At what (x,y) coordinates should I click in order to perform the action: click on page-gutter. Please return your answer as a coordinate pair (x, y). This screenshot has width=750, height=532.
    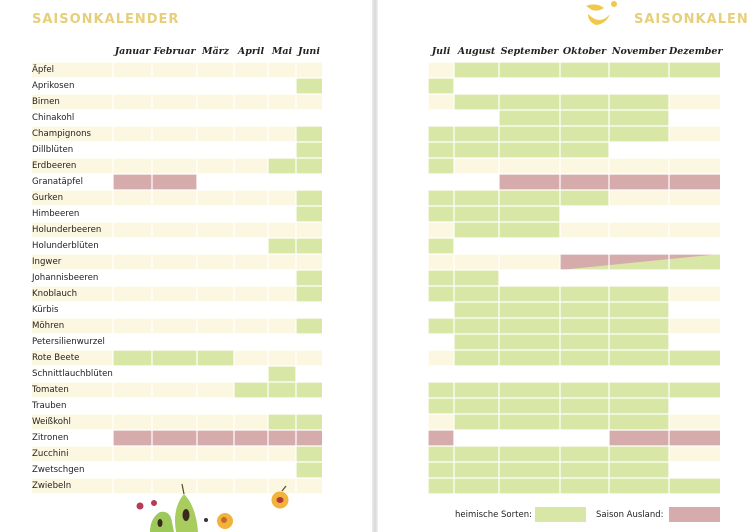
    Looking at the image, I should click on (375, 266).